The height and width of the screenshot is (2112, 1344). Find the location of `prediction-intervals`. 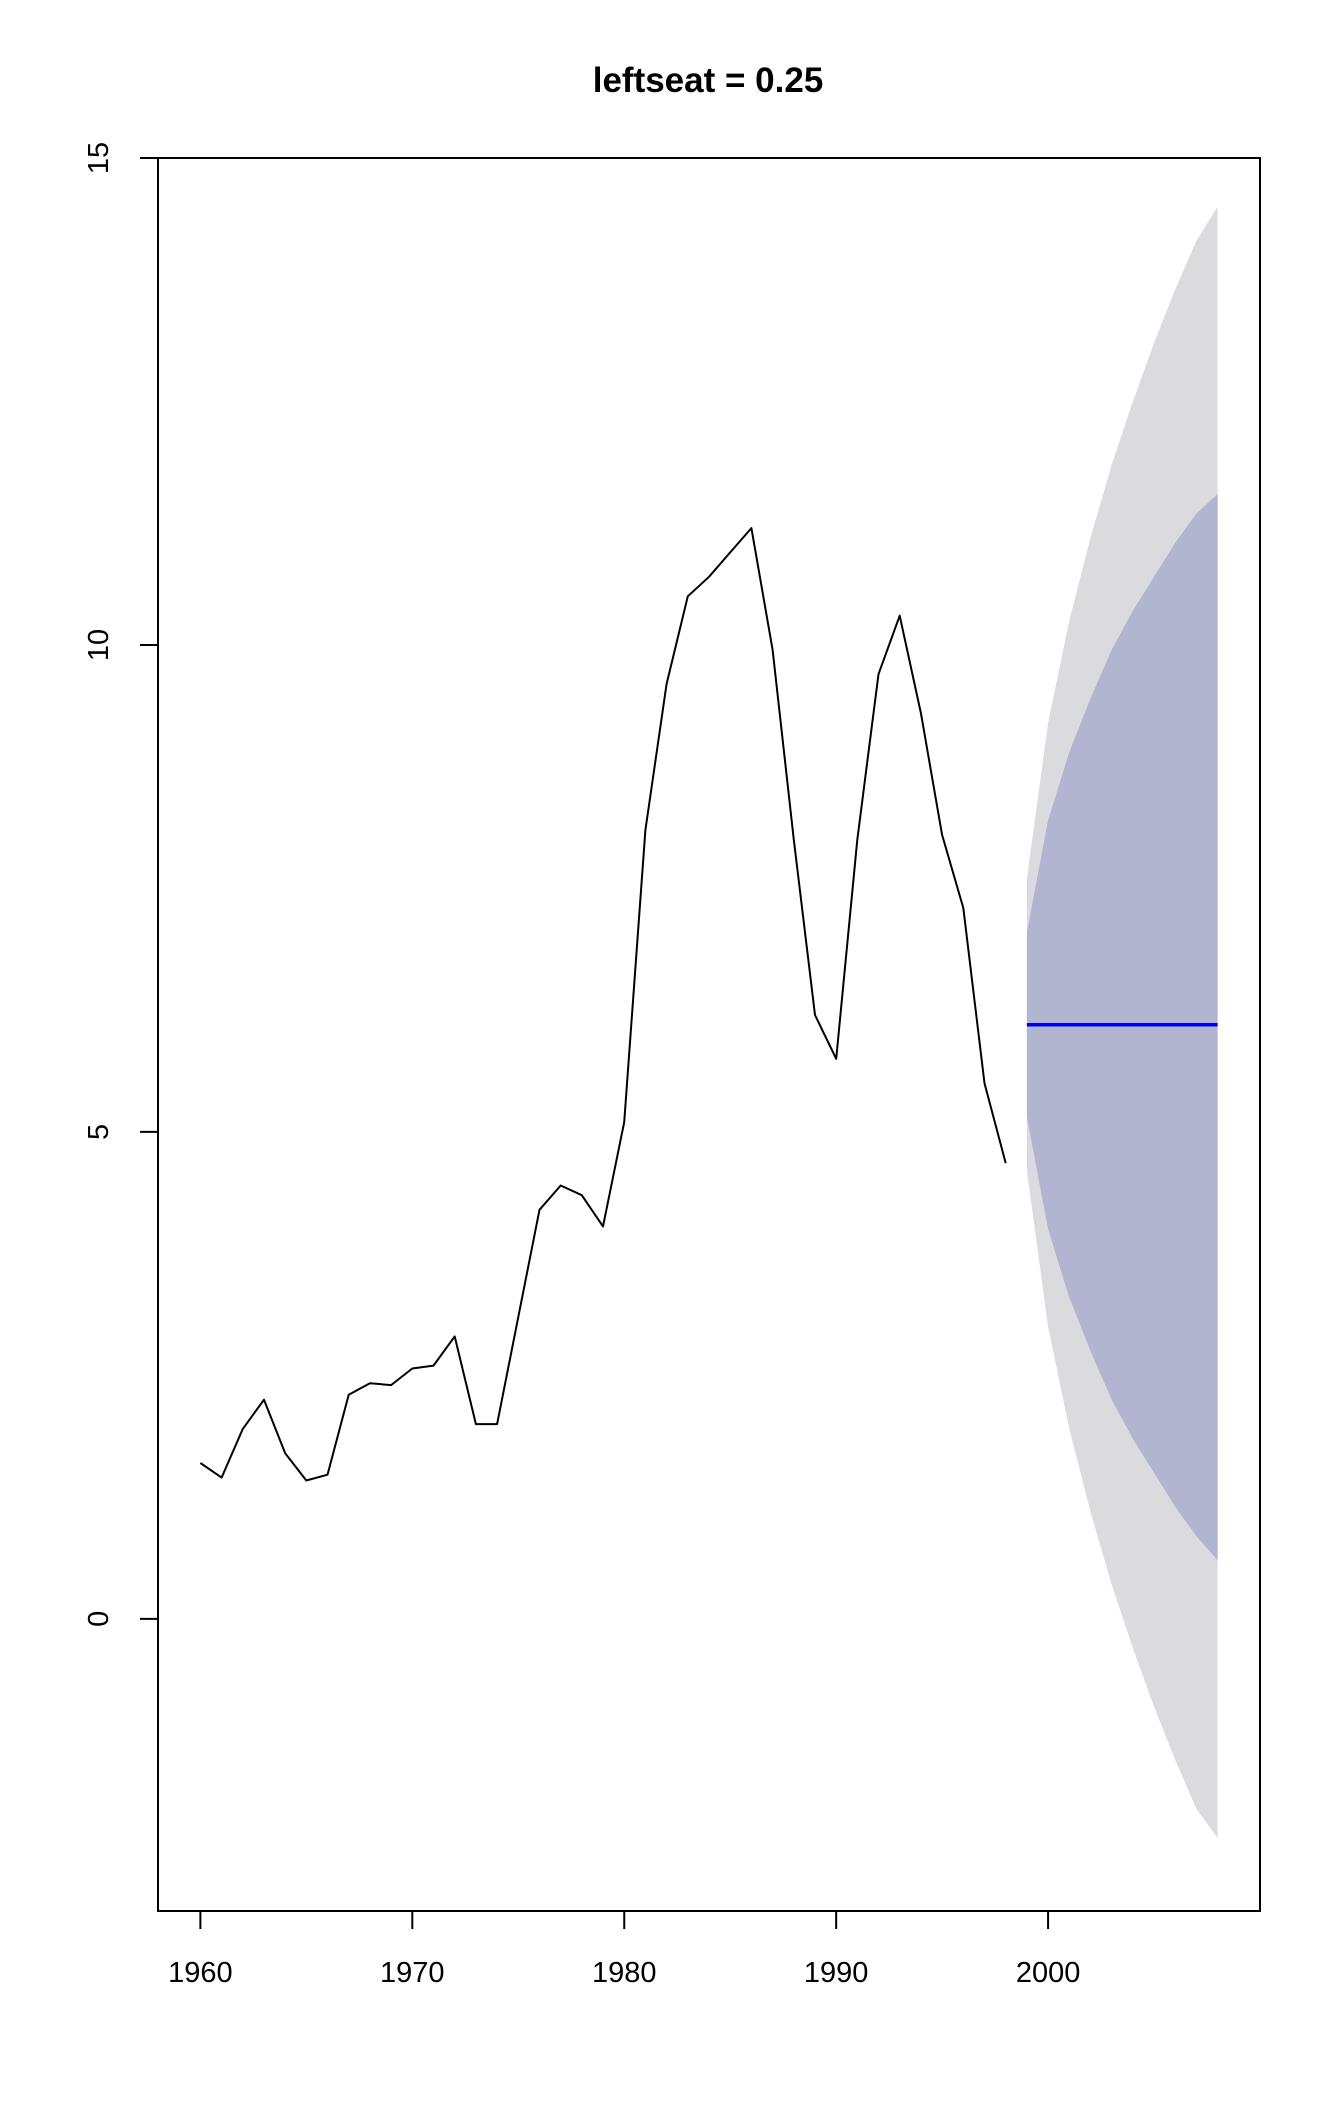

prediction-intervals is located at coordinates (1122, 1022).